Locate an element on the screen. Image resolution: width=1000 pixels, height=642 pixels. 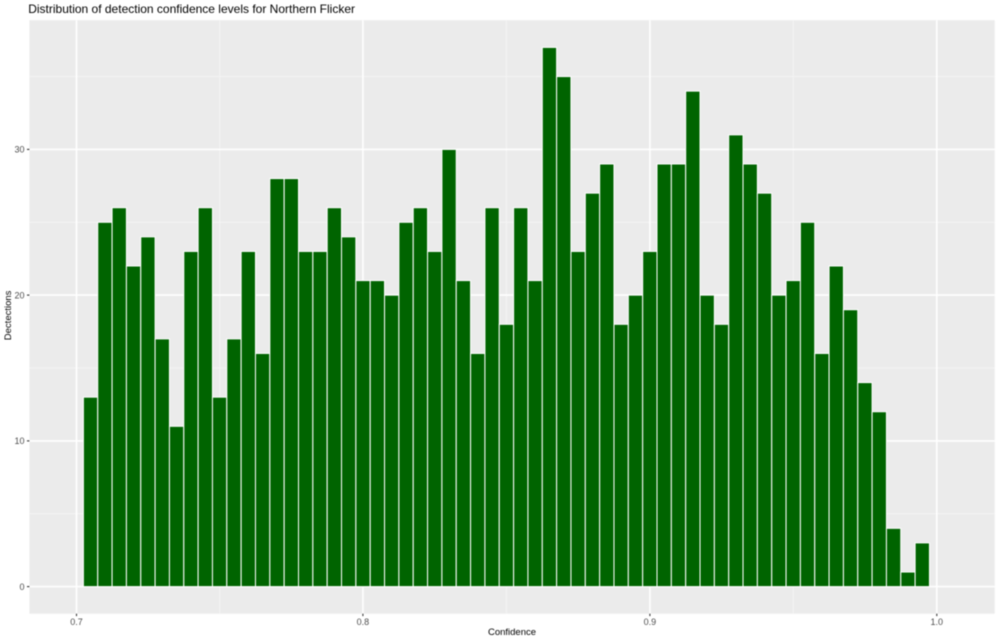
svg-text: 10 is located at coordinates (19, 441).